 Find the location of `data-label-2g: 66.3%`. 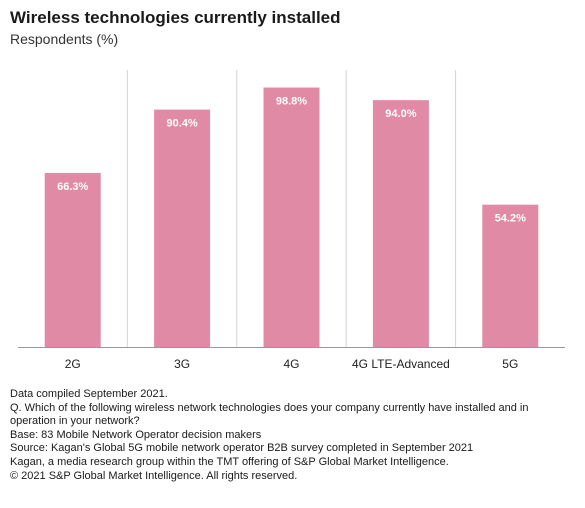

data-label-2g: 66.3% is located at coordinates (72, 187).